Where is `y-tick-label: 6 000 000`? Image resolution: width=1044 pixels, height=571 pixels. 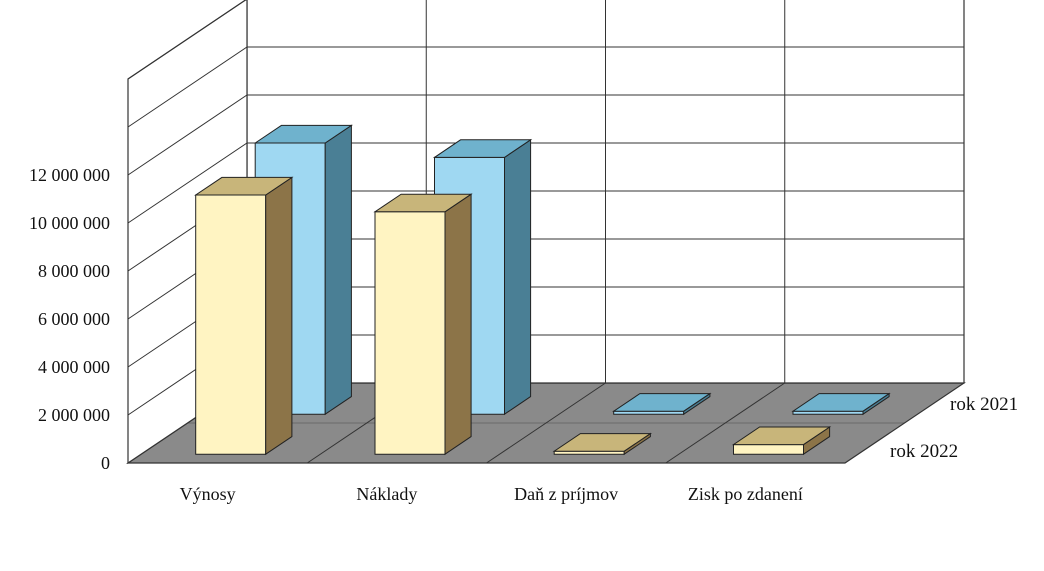 y-tick-label: 6 000 000 is located at coordinates (74, 319).